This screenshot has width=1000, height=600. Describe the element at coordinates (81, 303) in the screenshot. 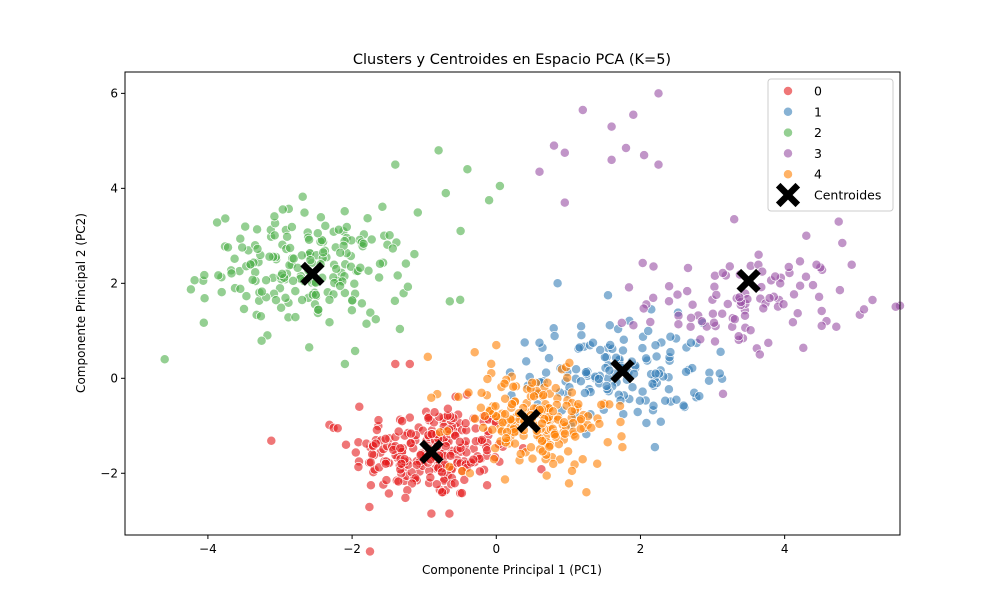

I see `y-axis-title: Componente Principal 2 (PC2)` at that location.